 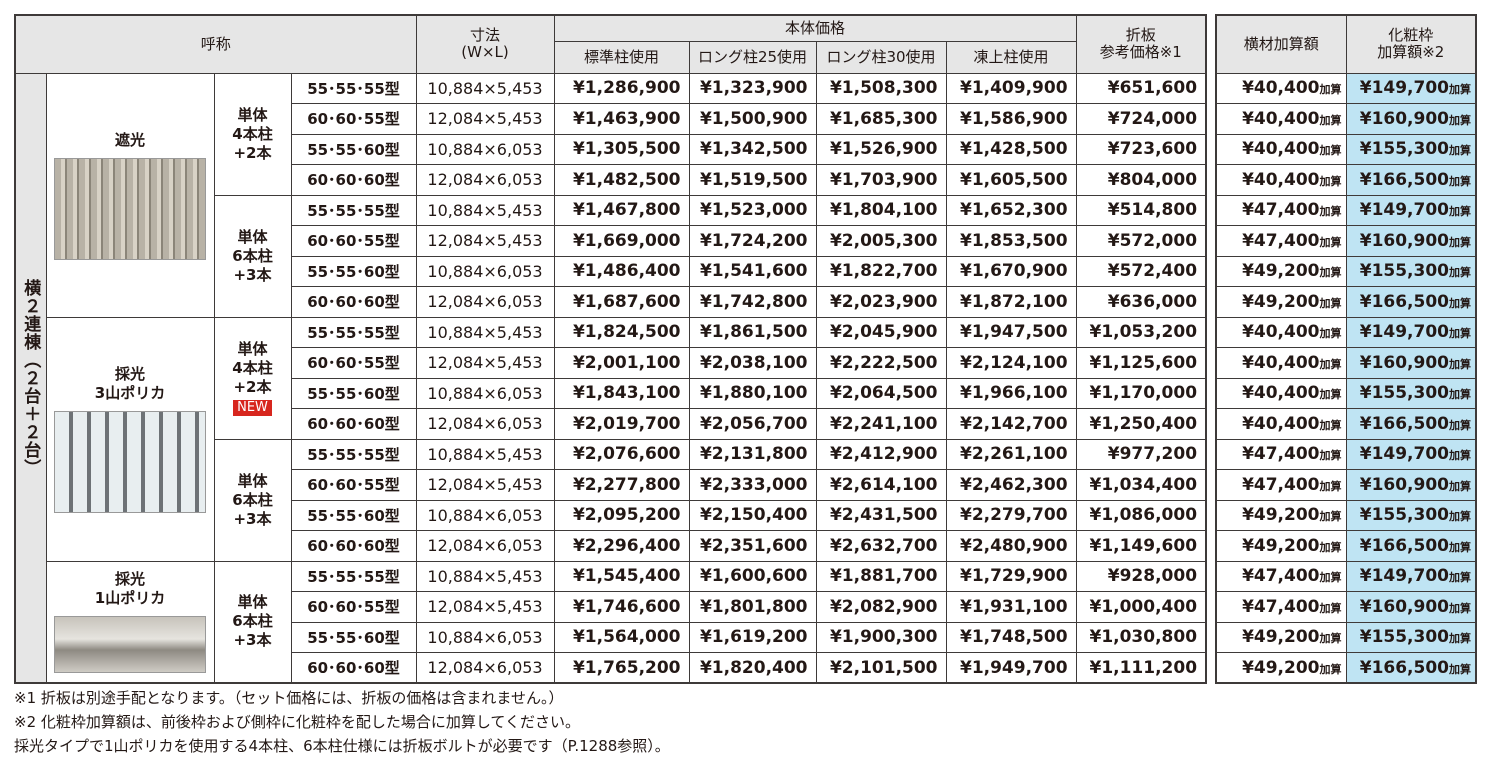 What do you see at coordinates (485, 149) in the screenshot?
I see `dim-cell: 10,884×6,053` at bounding box center [485, 149].